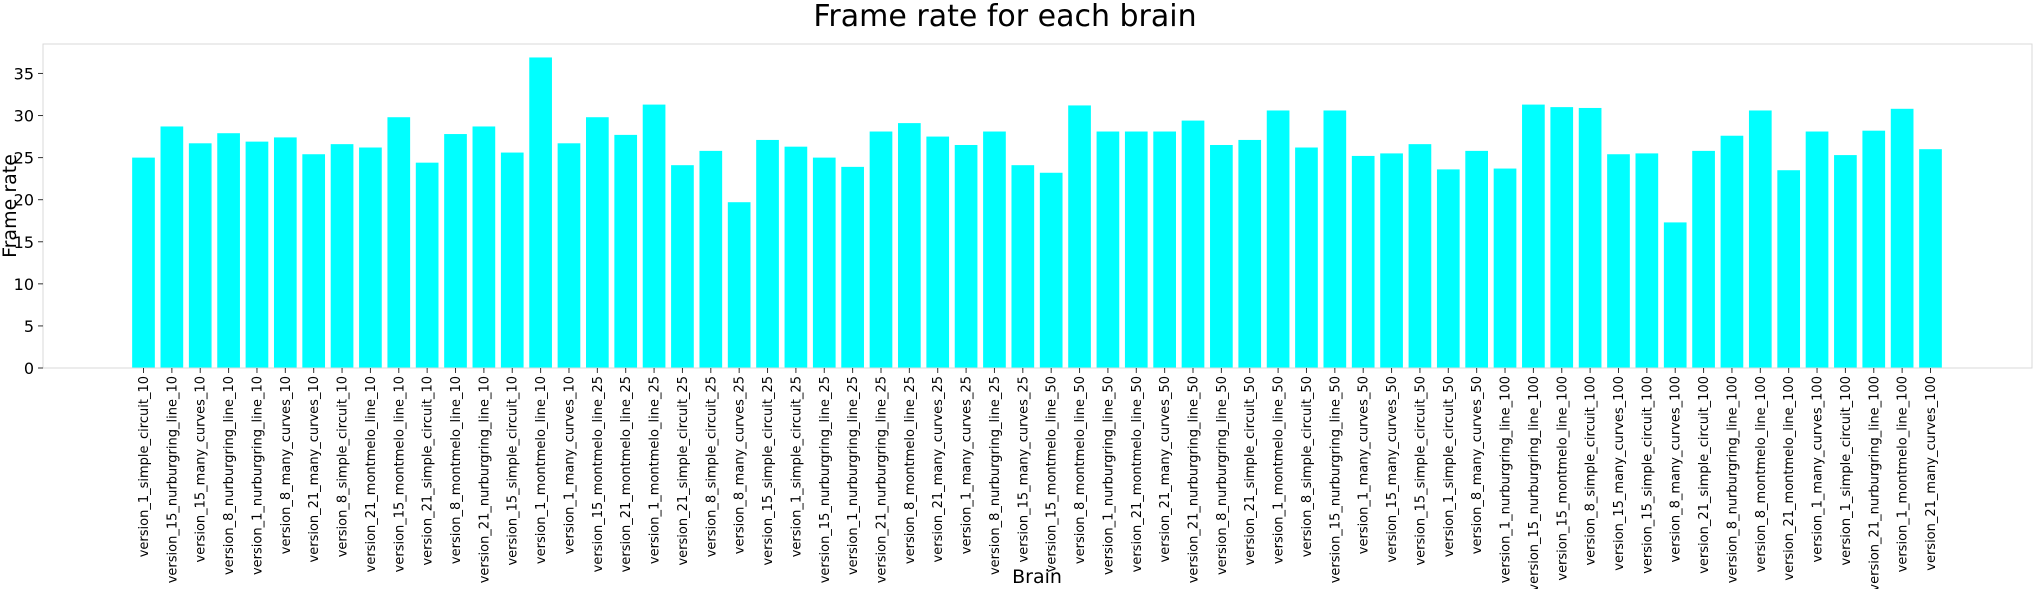 This screenshot has width=2034, height=589. Describe the element at coordinates (1108, 475) in the screenshot. I see `x-tick-label: version_1_nurburgring_line_50` at that location.